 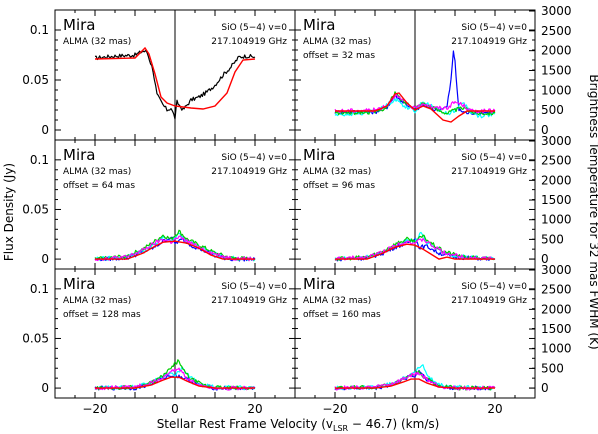 I want to click on x-axis-label-sub: LSR, so click(x=341, y=428).